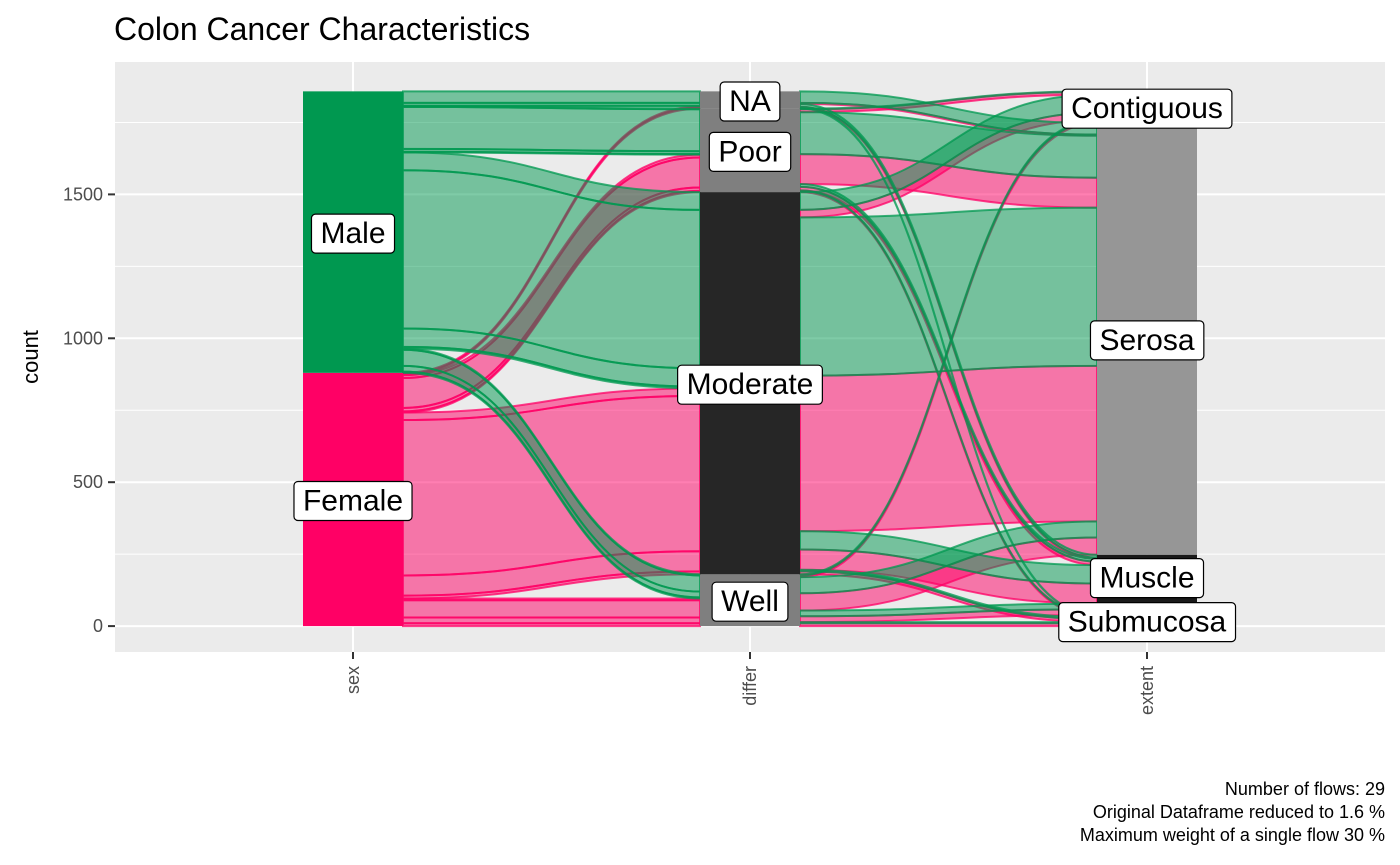 The width and height of the screenshot is (1400, 865). Describe the element at coordinates (30, 357) in the screenshot. I see `y-axis-title: count` at that location.